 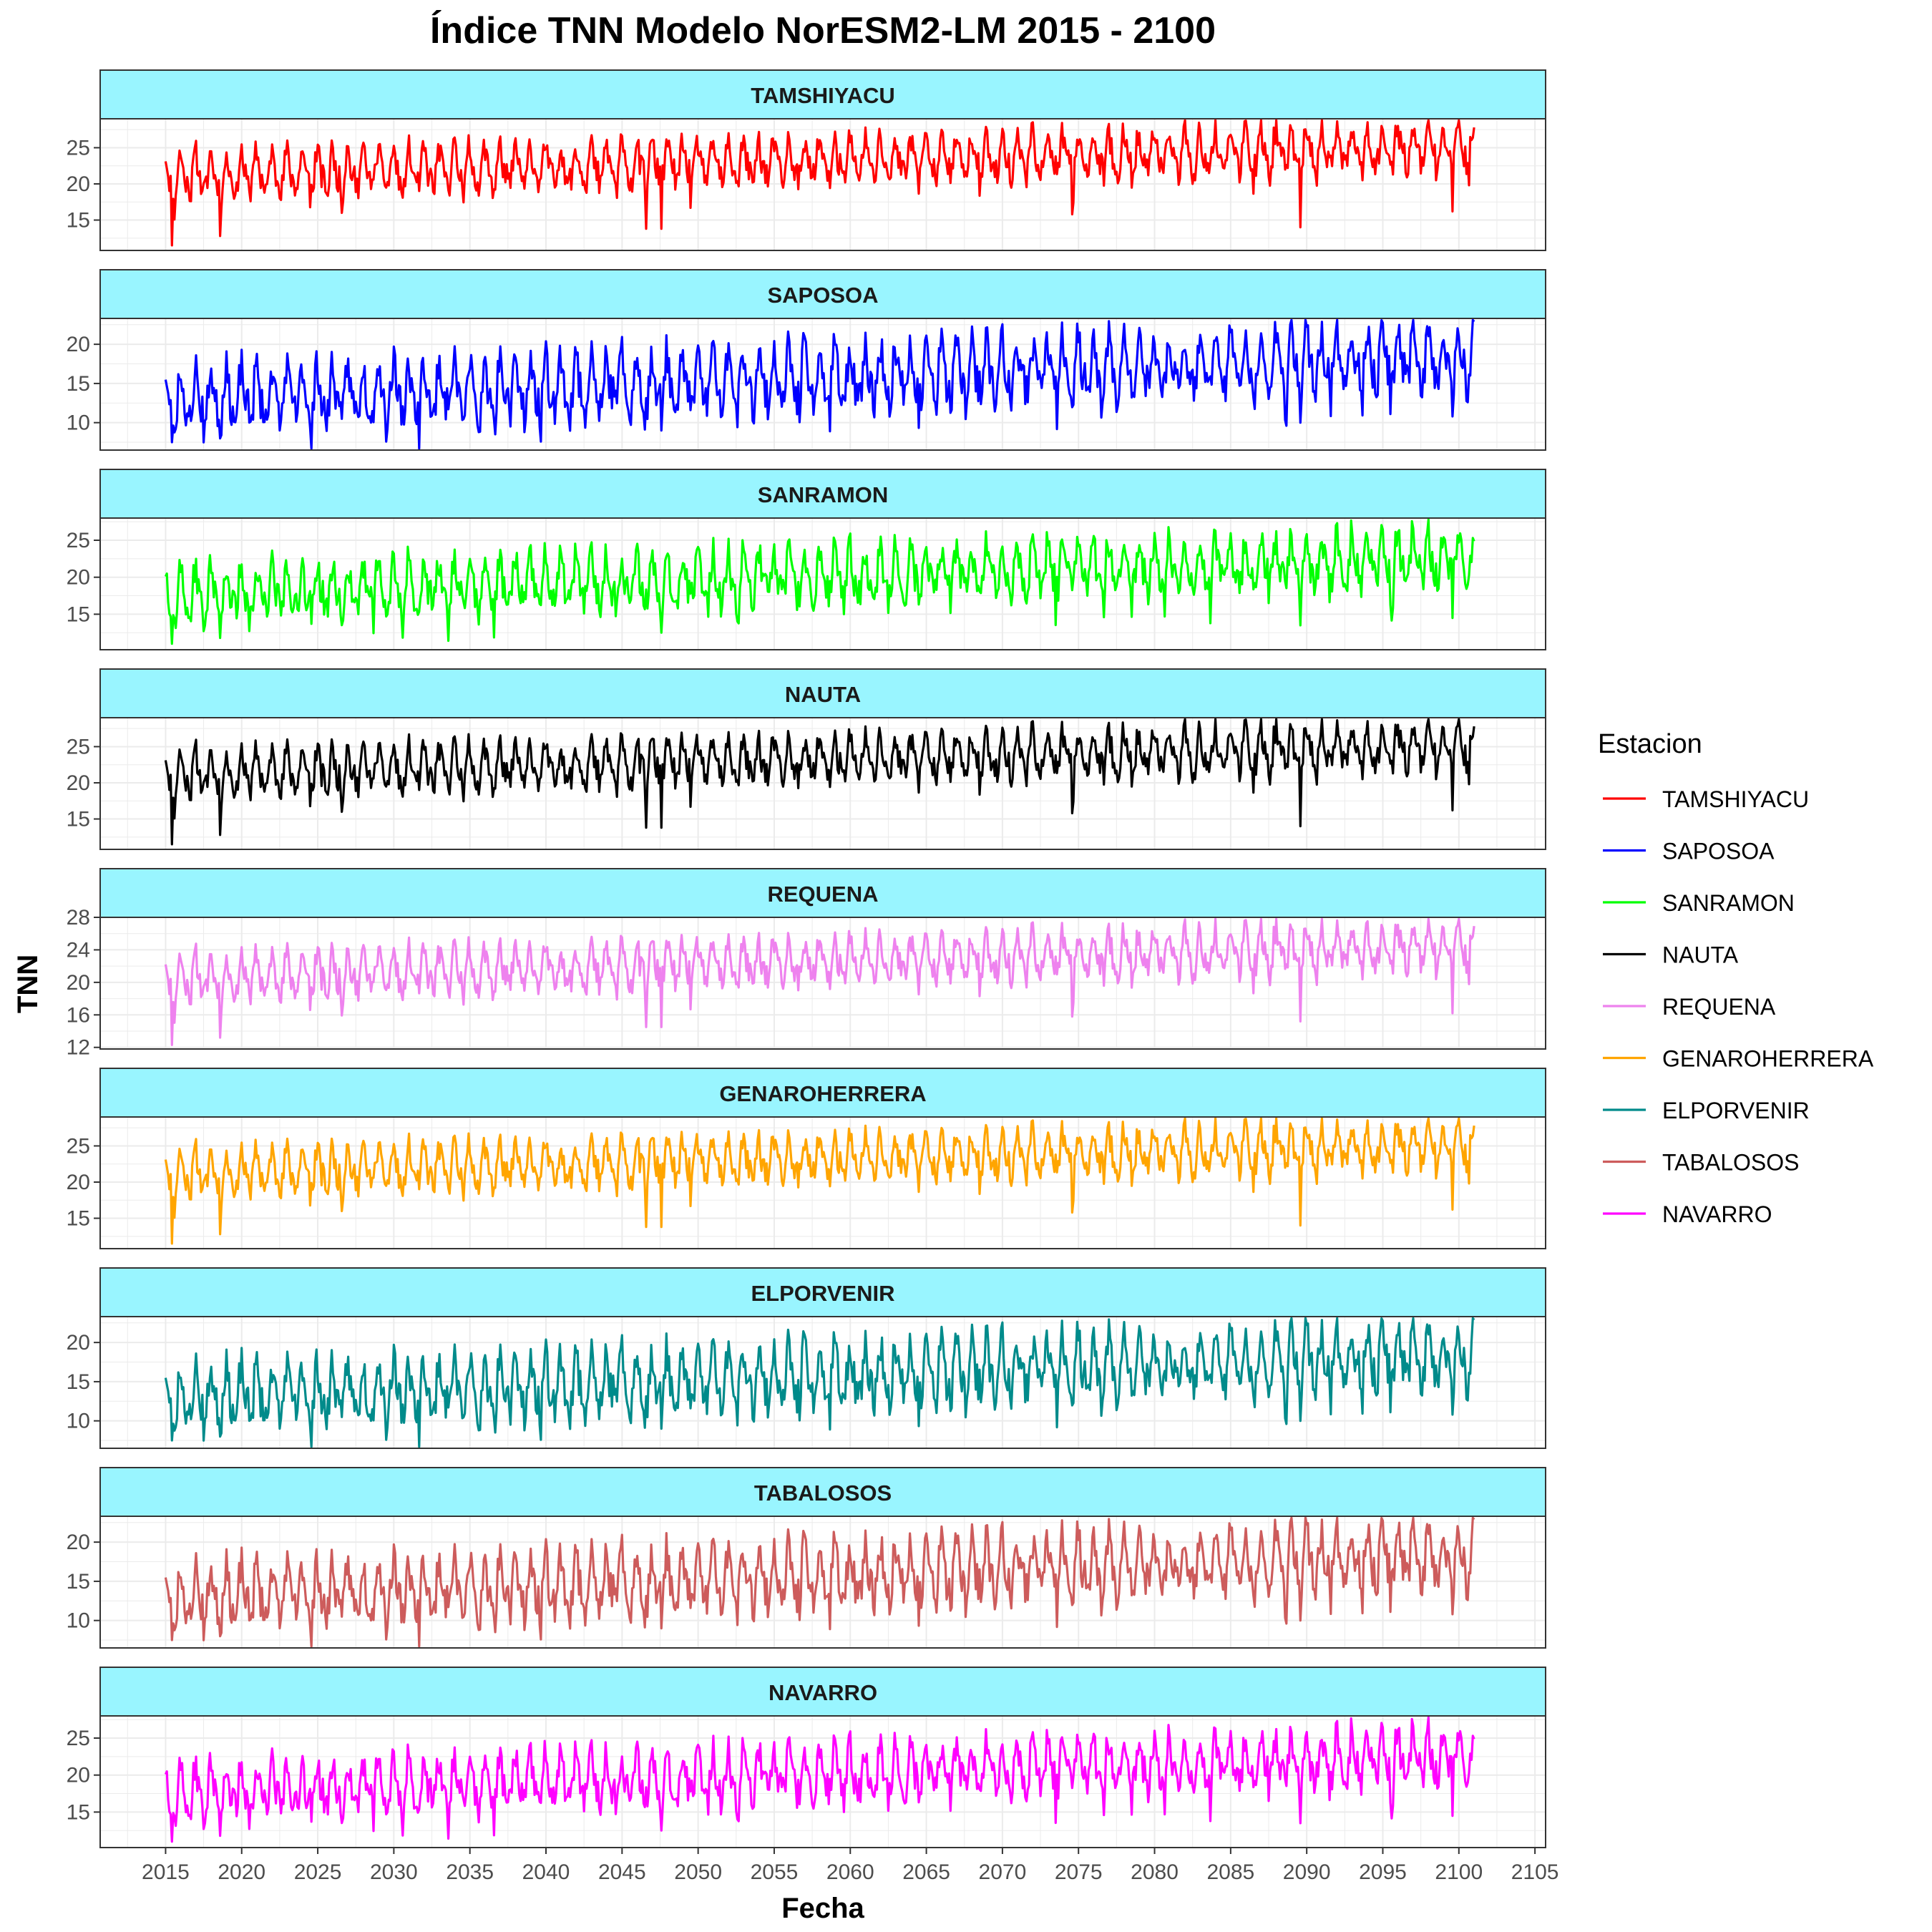 I want to click on series-line-navarro, so click(x=819, y=1779).